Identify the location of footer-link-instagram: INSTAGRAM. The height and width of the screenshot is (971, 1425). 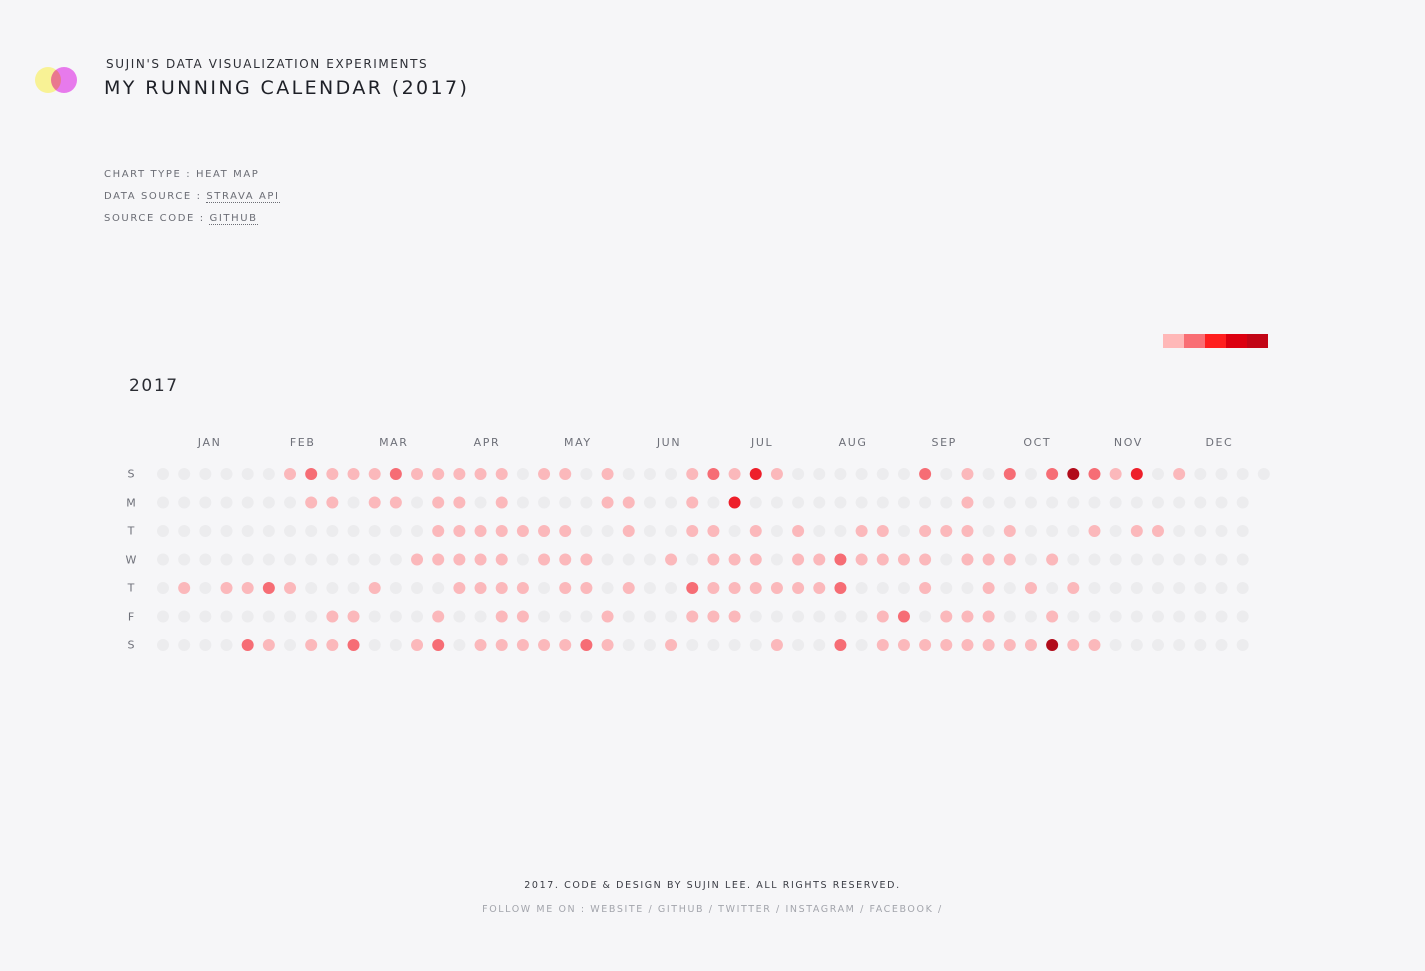
(820, 909).